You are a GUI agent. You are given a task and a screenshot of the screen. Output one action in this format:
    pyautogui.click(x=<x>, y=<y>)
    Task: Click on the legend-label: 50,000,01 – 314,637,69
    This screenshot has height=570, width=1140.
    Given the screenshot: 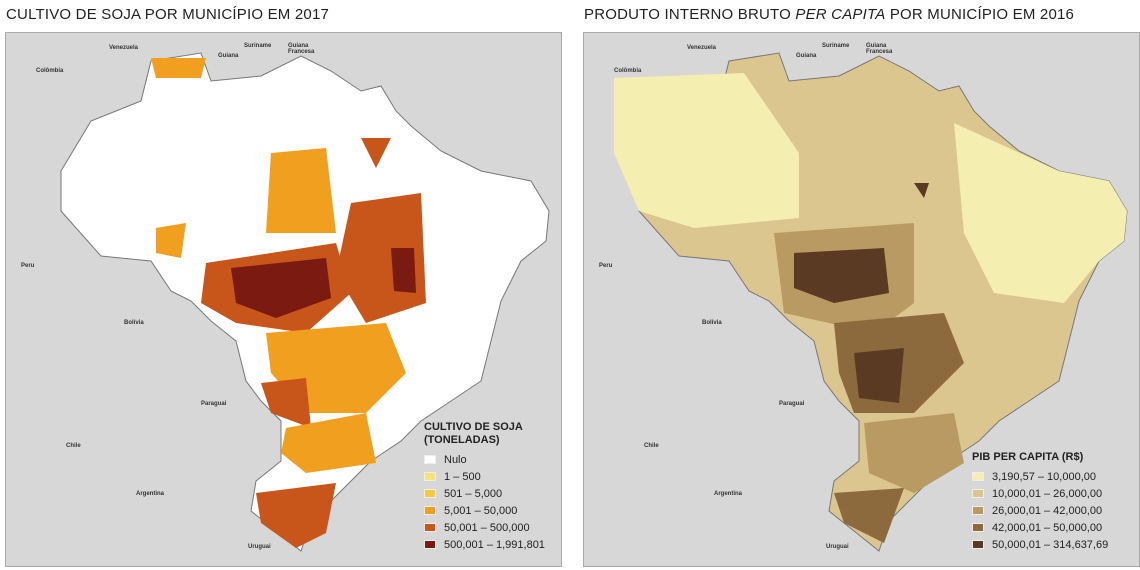 What is the action you would take?
    pyautogui.click(x=1050, y=544)
    